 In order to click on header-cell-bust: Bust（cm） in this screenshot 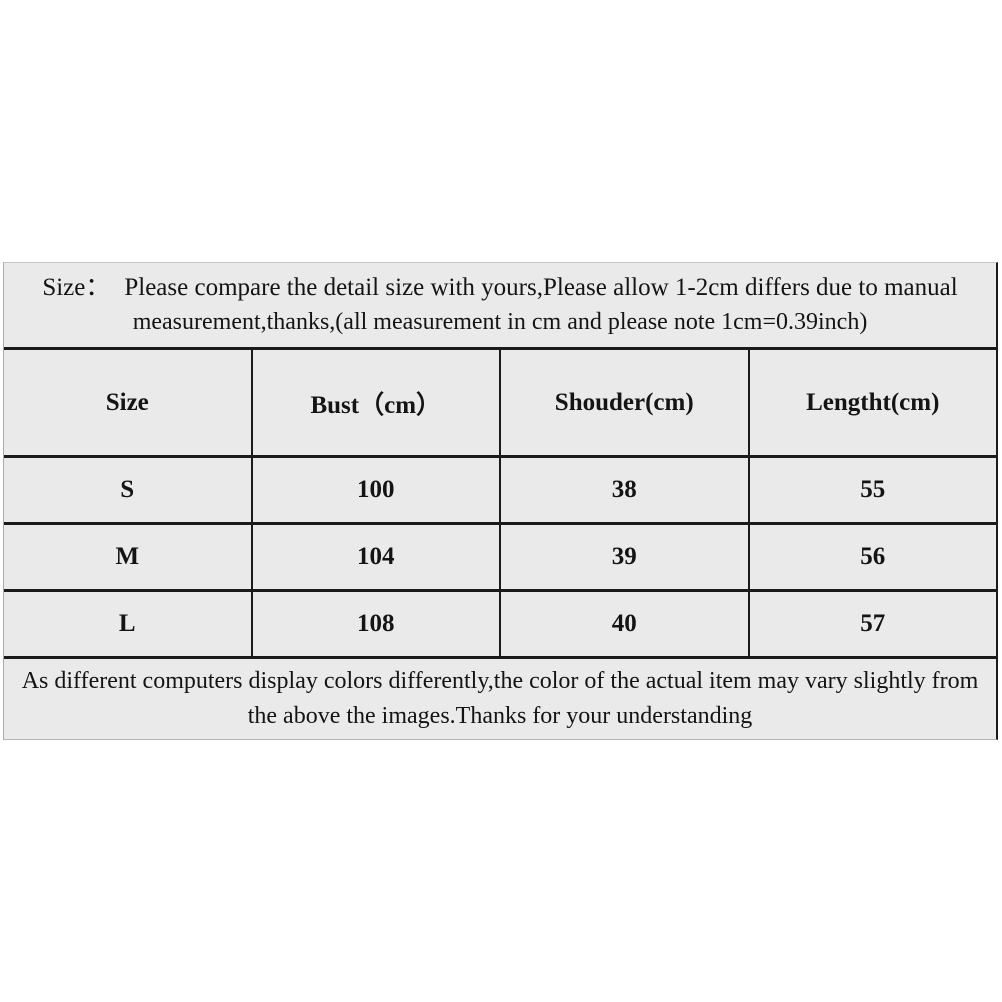, I will do `click(375, 402)`.